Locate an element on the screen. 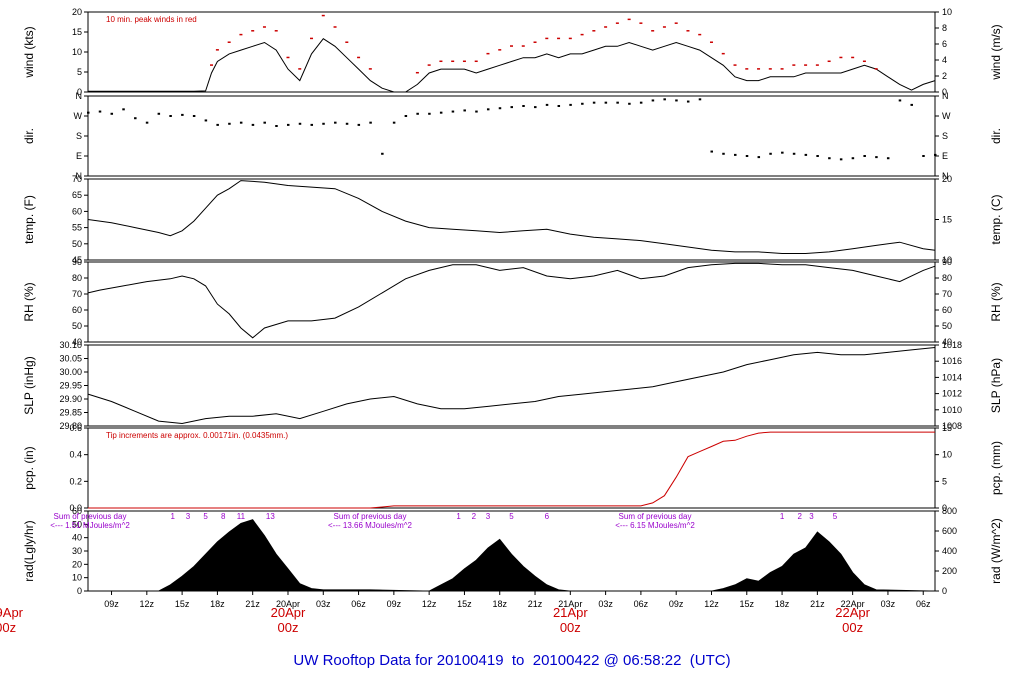 The image size is (1024, 700). y2-tick-label: 90 is located at coordinates (947, 262).